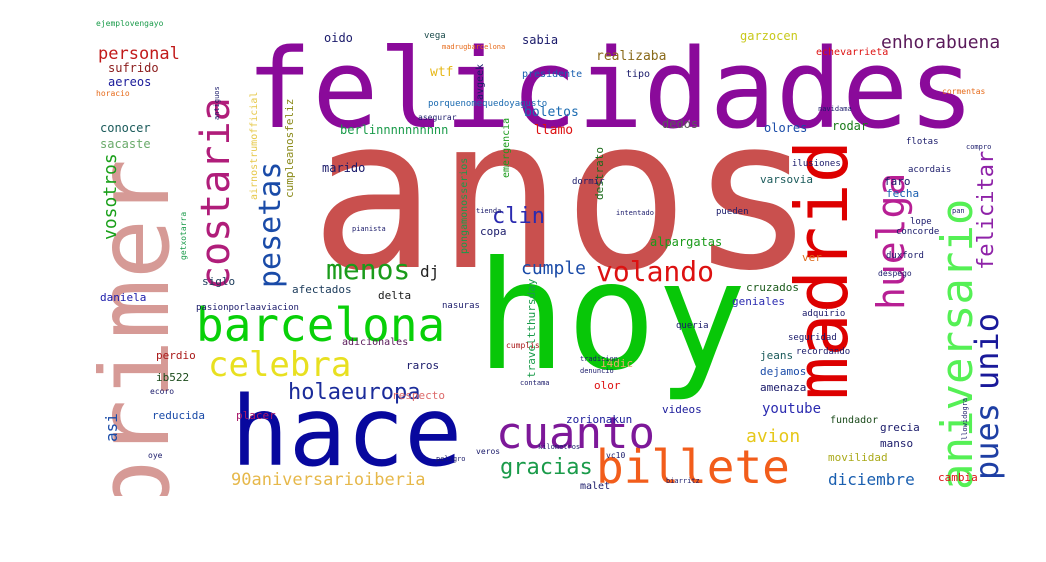  Describe the element at coordinates (903, 193) in the screenshot. I see `word-fecha: fecha` at that location.